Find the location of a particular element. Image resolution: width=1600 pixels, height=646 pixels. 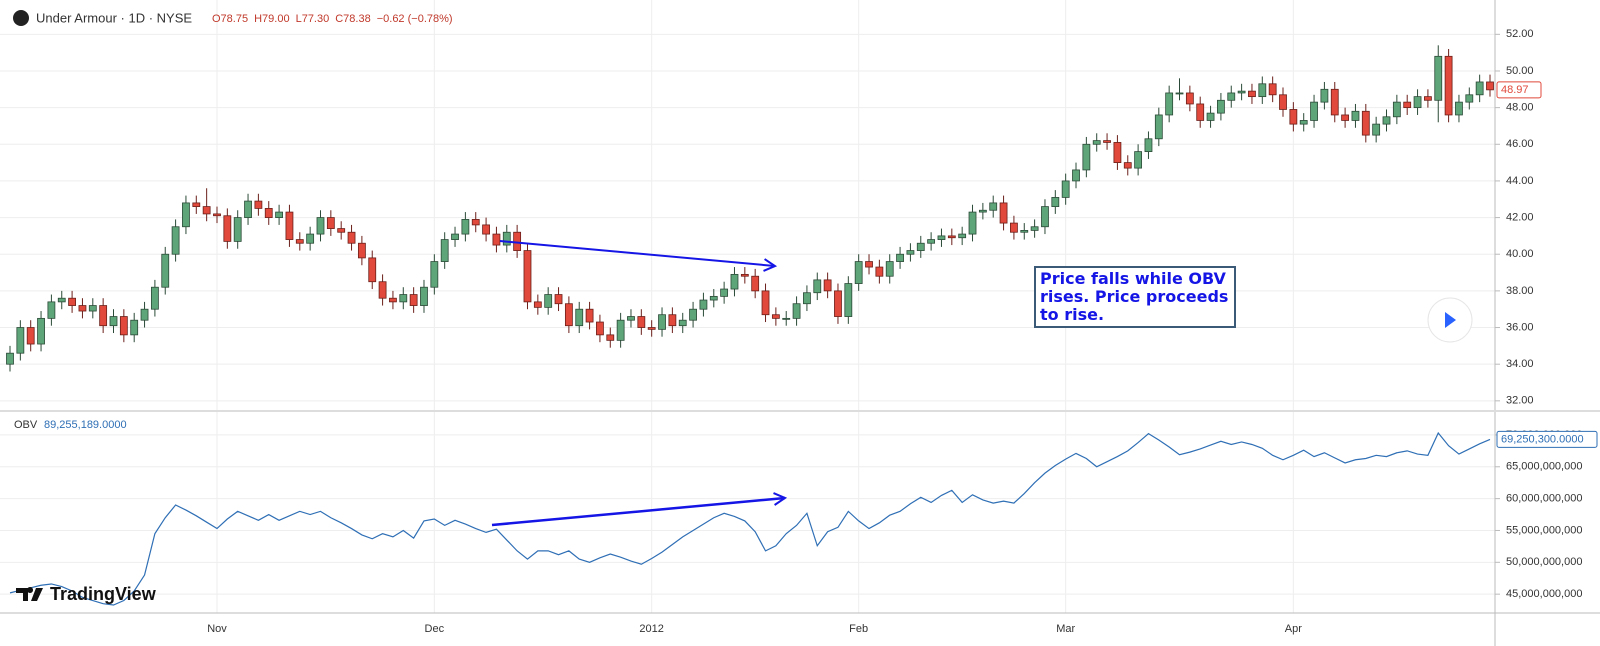

y-tick-label: 46.00 is located at coordinates (1520, 144).